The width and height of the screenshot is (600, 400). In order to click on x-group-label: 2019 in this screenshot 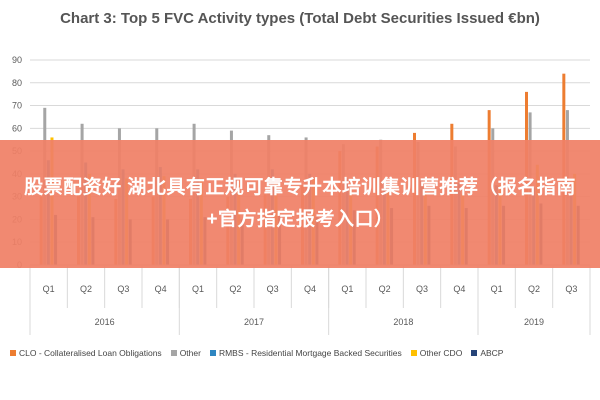, I will do `click(534, 322)`.